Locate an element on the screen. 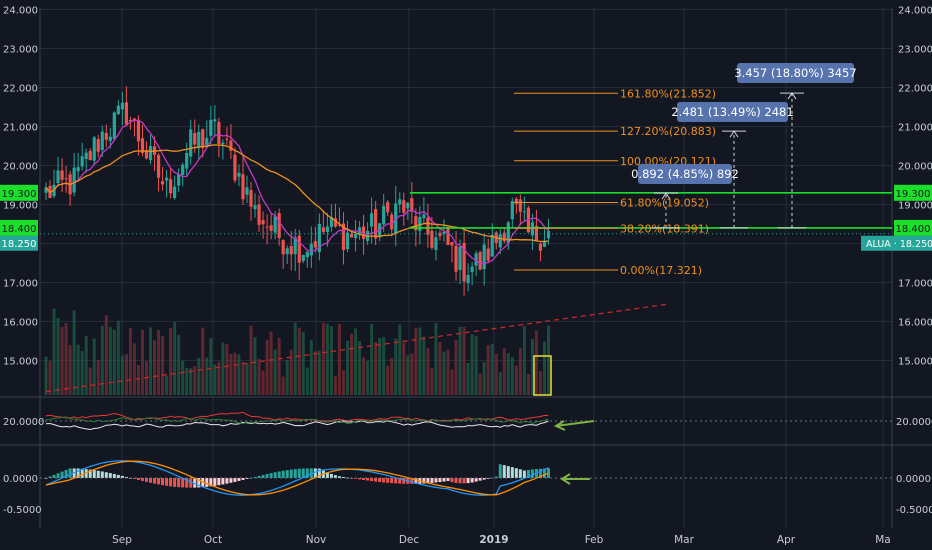  trendline is located at coordinates (357, 348).